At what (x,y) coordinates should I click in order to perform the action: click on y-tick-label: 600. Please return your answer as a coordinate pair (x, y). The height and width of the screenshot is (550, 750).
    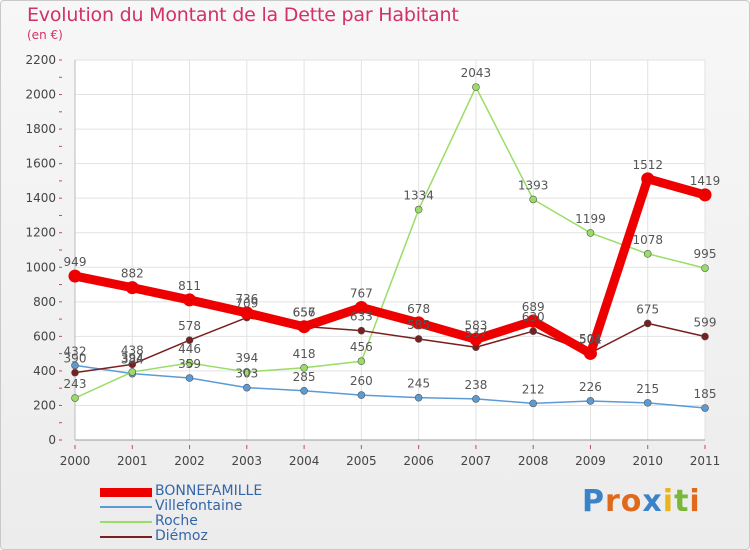
    Looking at the image, I should click on (44, 336).